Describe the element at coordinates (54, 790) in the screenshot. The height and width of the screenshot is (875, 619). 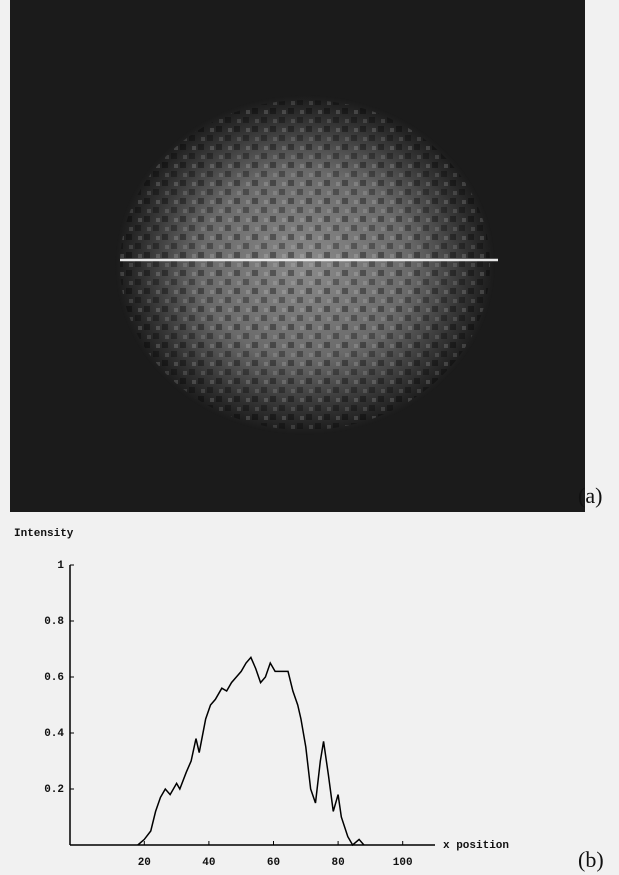
I see `y-tick-label: 0.2` at that location.